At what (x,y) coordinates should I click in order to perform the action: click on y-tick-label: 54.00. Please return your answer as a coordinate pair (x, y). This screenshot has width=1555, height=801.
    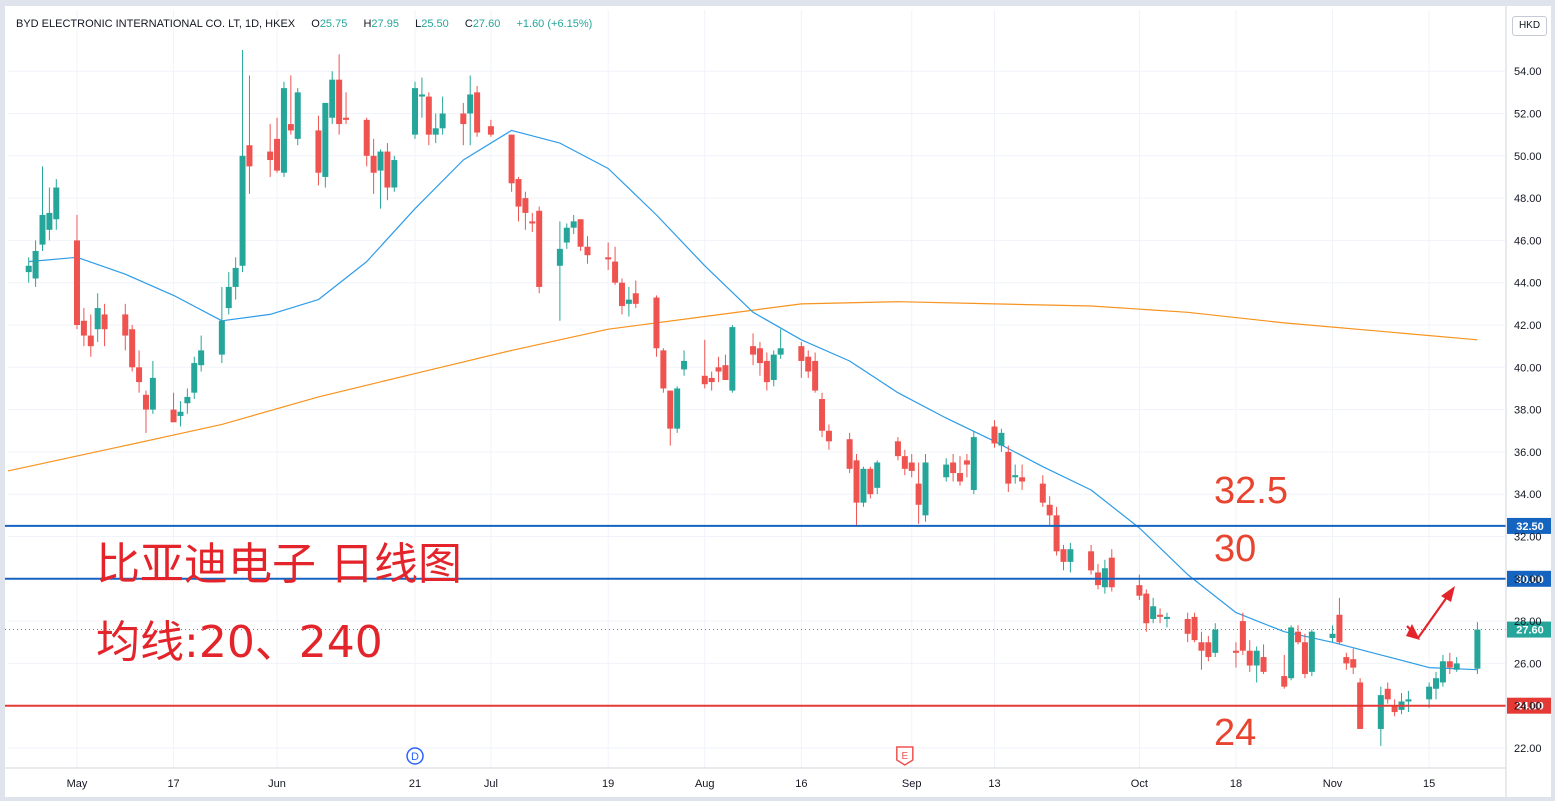
    Looking at the image, I should click on (1528, 72).